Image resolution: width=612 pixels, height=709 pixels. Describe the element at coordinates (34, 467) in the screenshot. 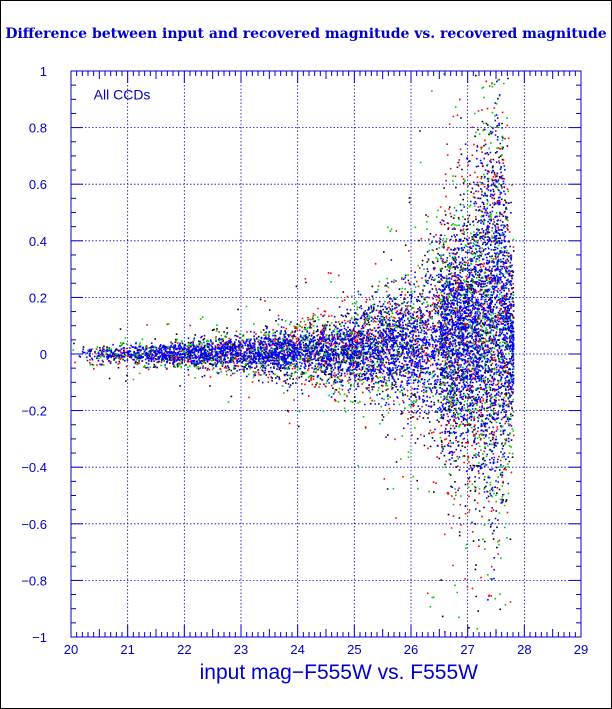

I see `y-tick-label: −0.4` at that location.